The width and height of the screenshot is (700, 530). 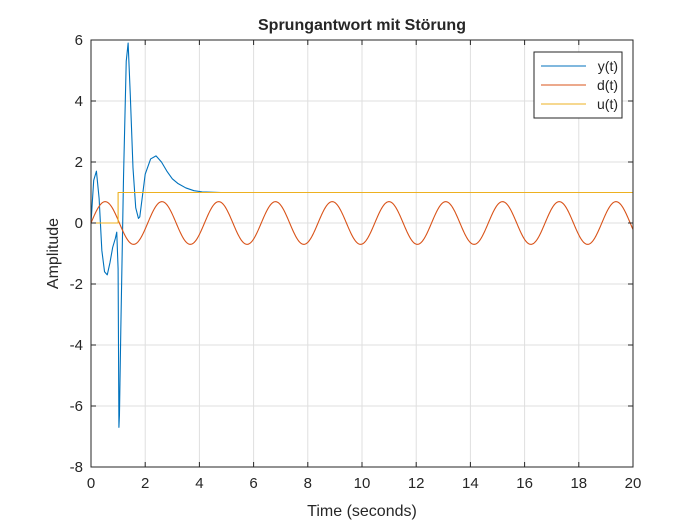 What do you see at coordinates (470, 483) in the screenshot?
I see `x-tick-label: 14` at bounding box center [470, 483].